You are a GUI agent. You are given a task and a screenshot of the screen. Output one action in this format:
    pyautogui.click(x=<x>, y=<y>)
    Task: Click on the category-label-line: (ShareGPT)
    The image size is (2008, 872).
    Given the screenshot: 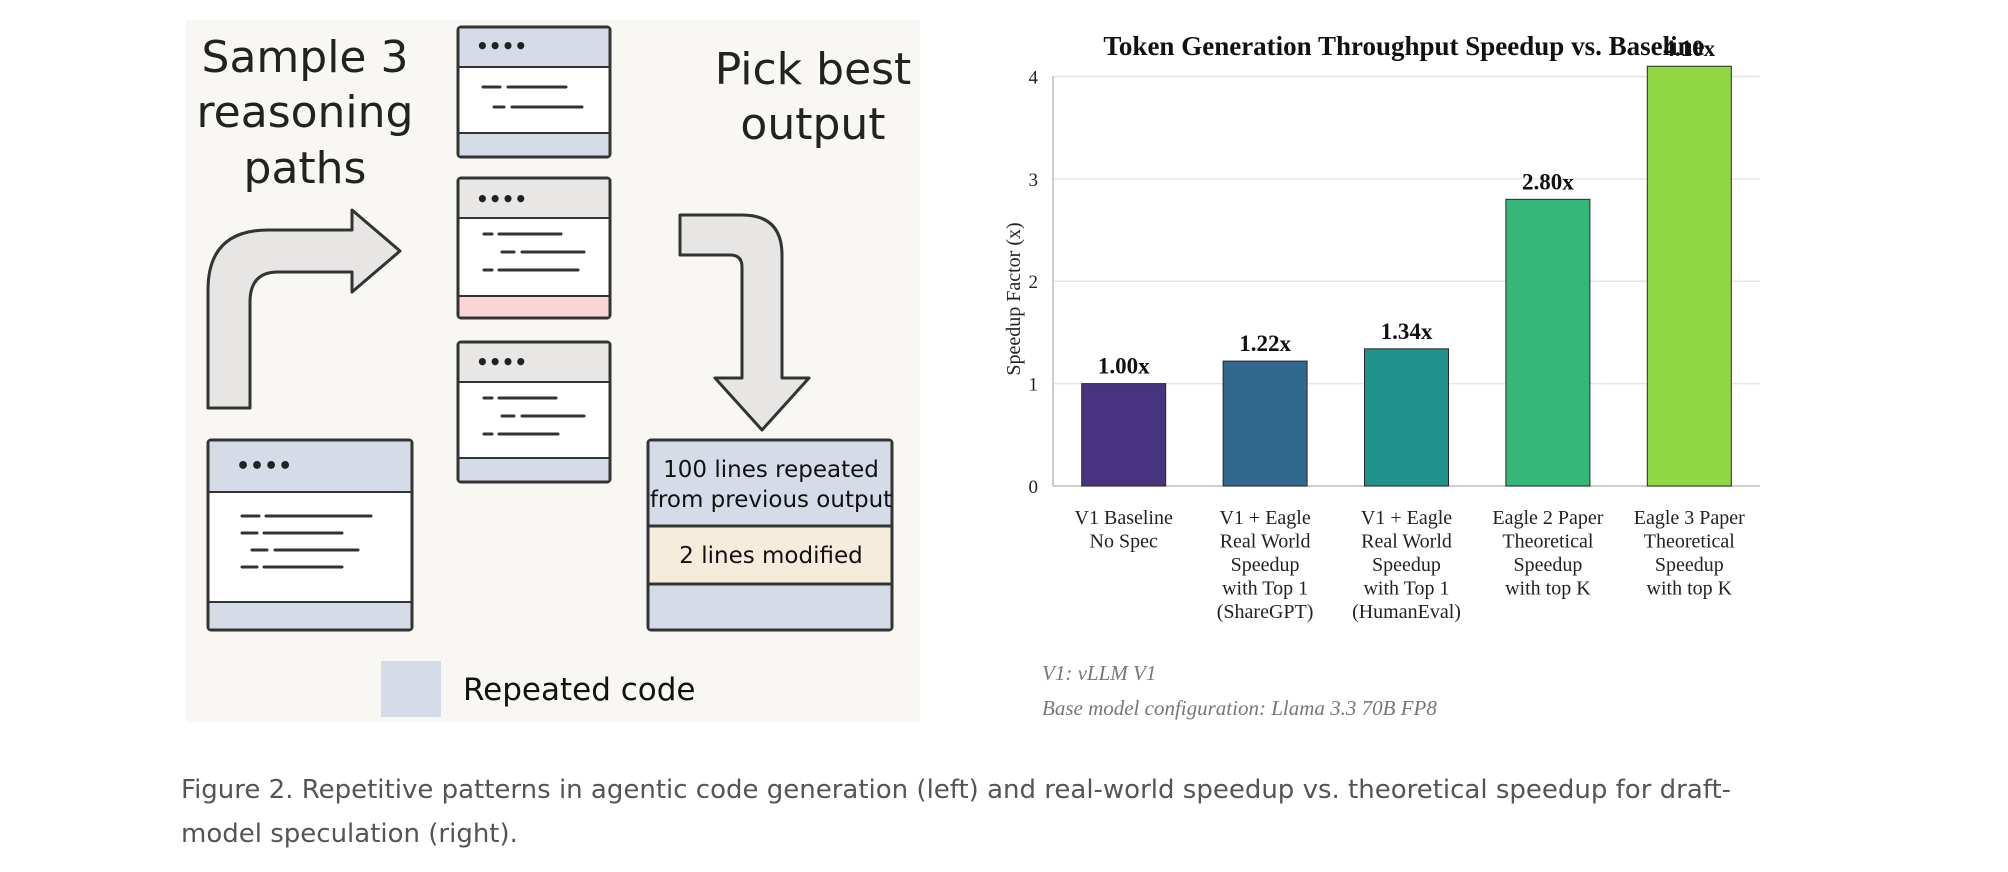 What is the action you would take?
    pyautogui.click(x=1265, y=612)
    